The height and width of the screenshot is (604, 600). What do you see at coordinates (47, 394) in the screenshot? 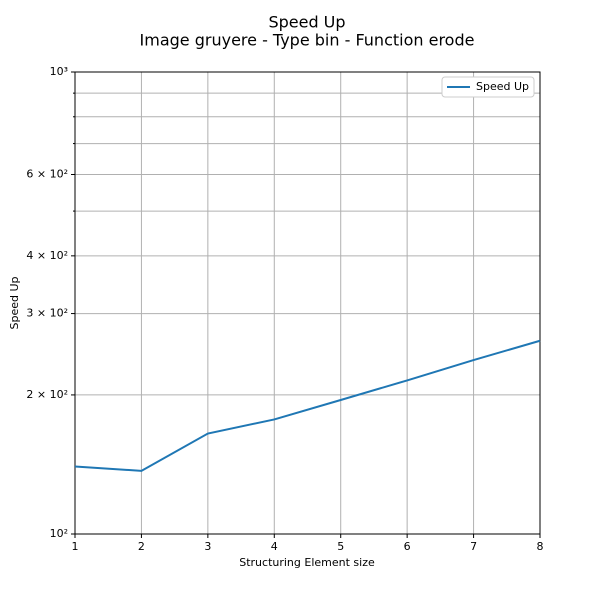
I see `y-tick-label: 2 × 10²` at bounding box center [47, 394].